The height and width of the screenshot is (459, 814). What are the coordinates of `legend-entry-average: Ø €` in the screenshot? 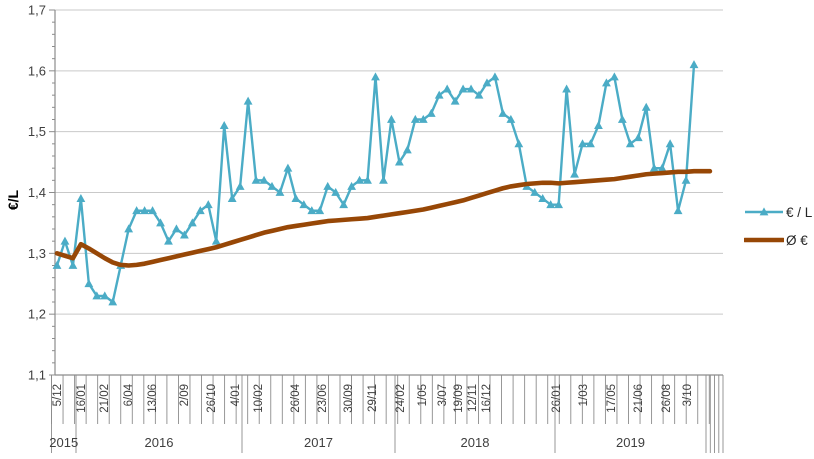 It's located at (778, 240).